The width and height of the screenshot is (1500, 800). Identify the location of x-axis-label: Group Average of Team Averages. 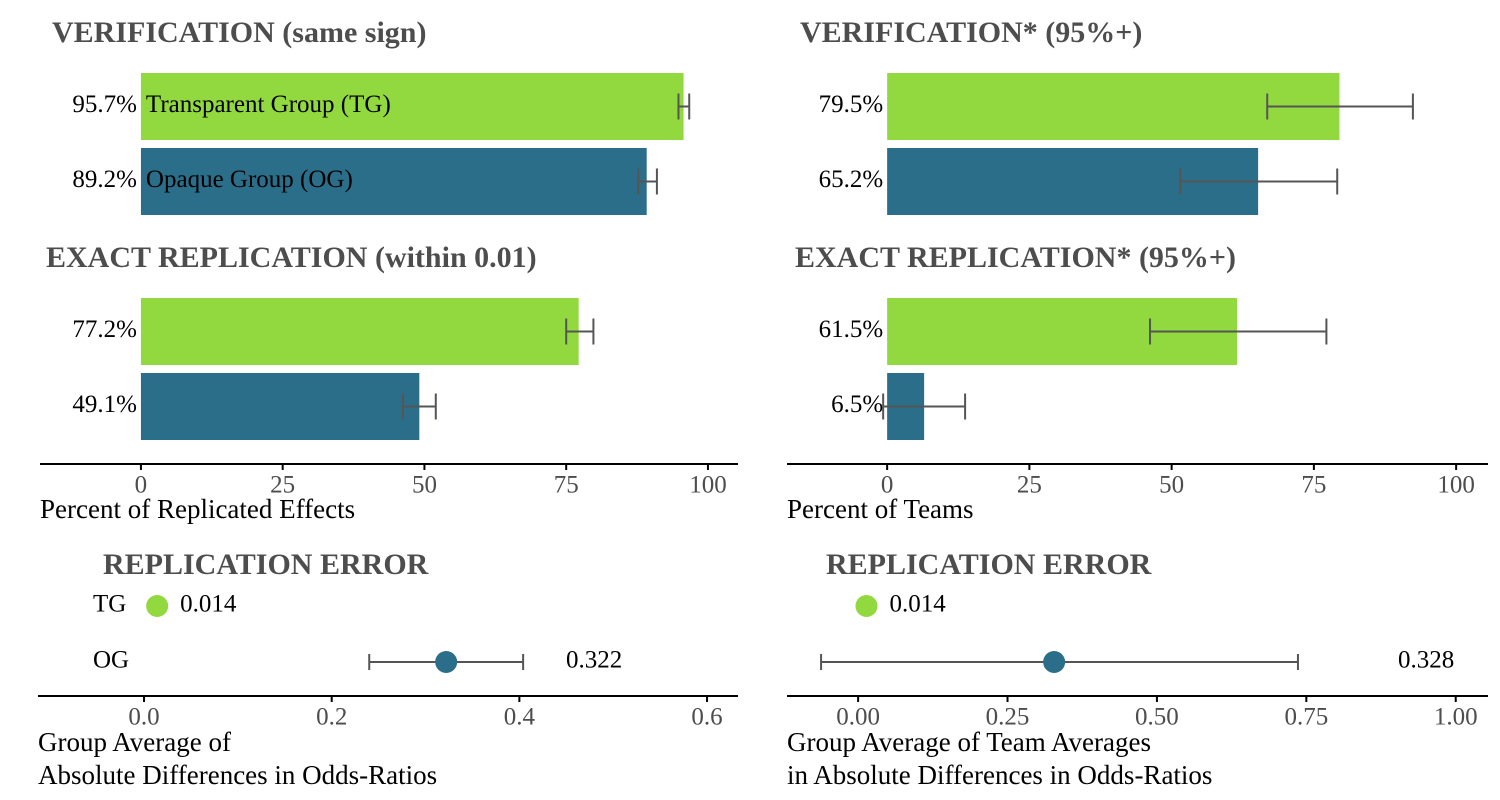
(969, 742).